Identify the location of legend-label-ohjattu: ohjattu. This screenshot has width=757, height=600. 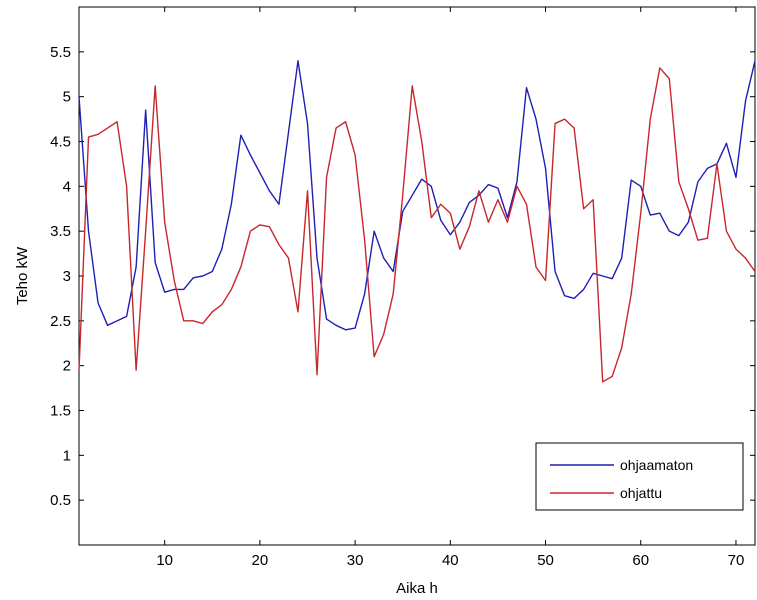
(641, 493).